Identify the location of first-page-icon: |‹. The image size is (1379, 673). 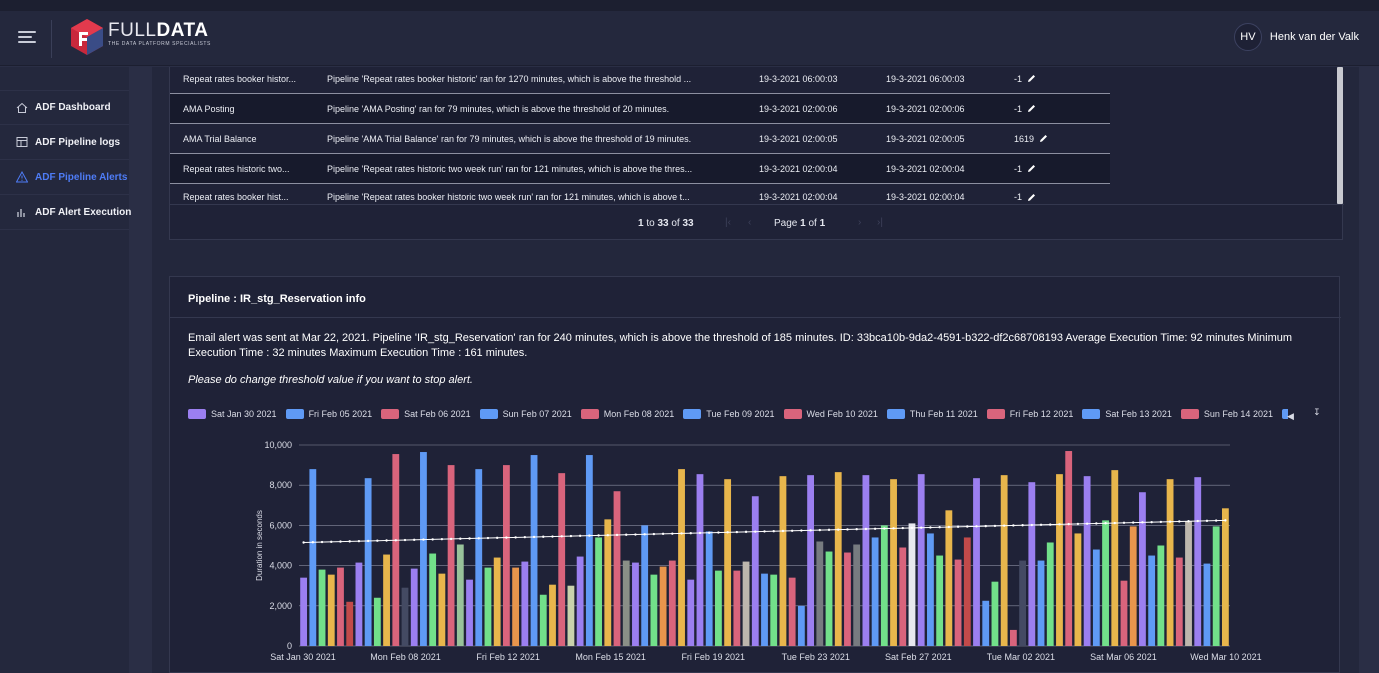
(728, 222).